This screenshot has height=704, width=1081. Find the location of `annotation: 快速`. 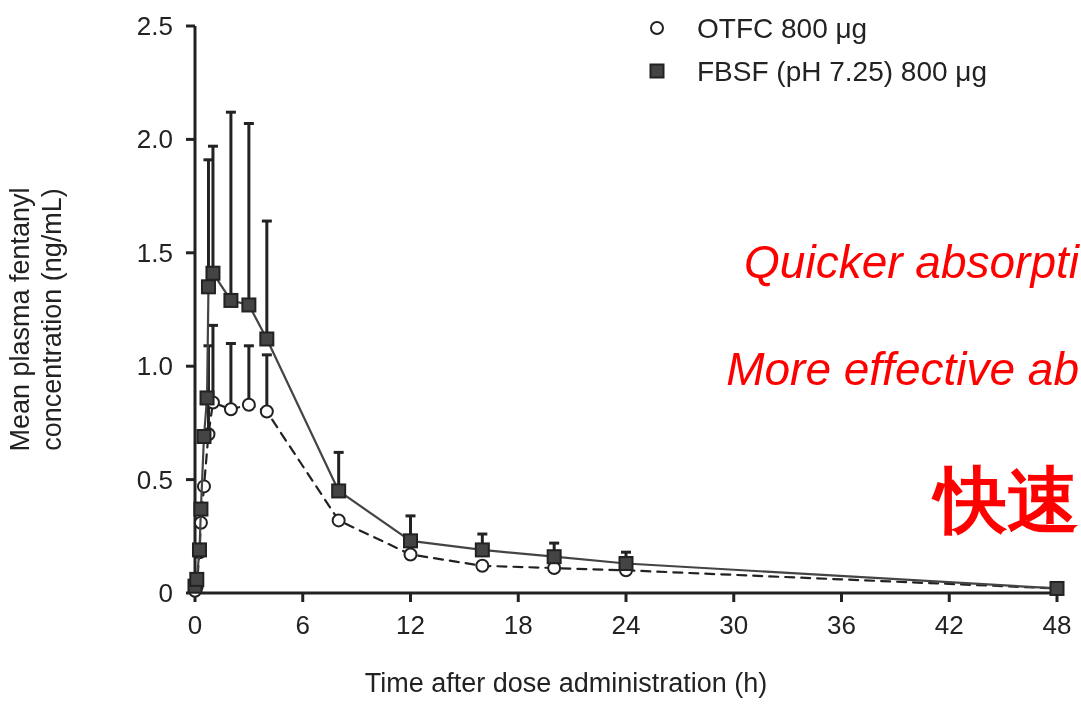

annotation: 快速 is located at coordinates (1005, 499).